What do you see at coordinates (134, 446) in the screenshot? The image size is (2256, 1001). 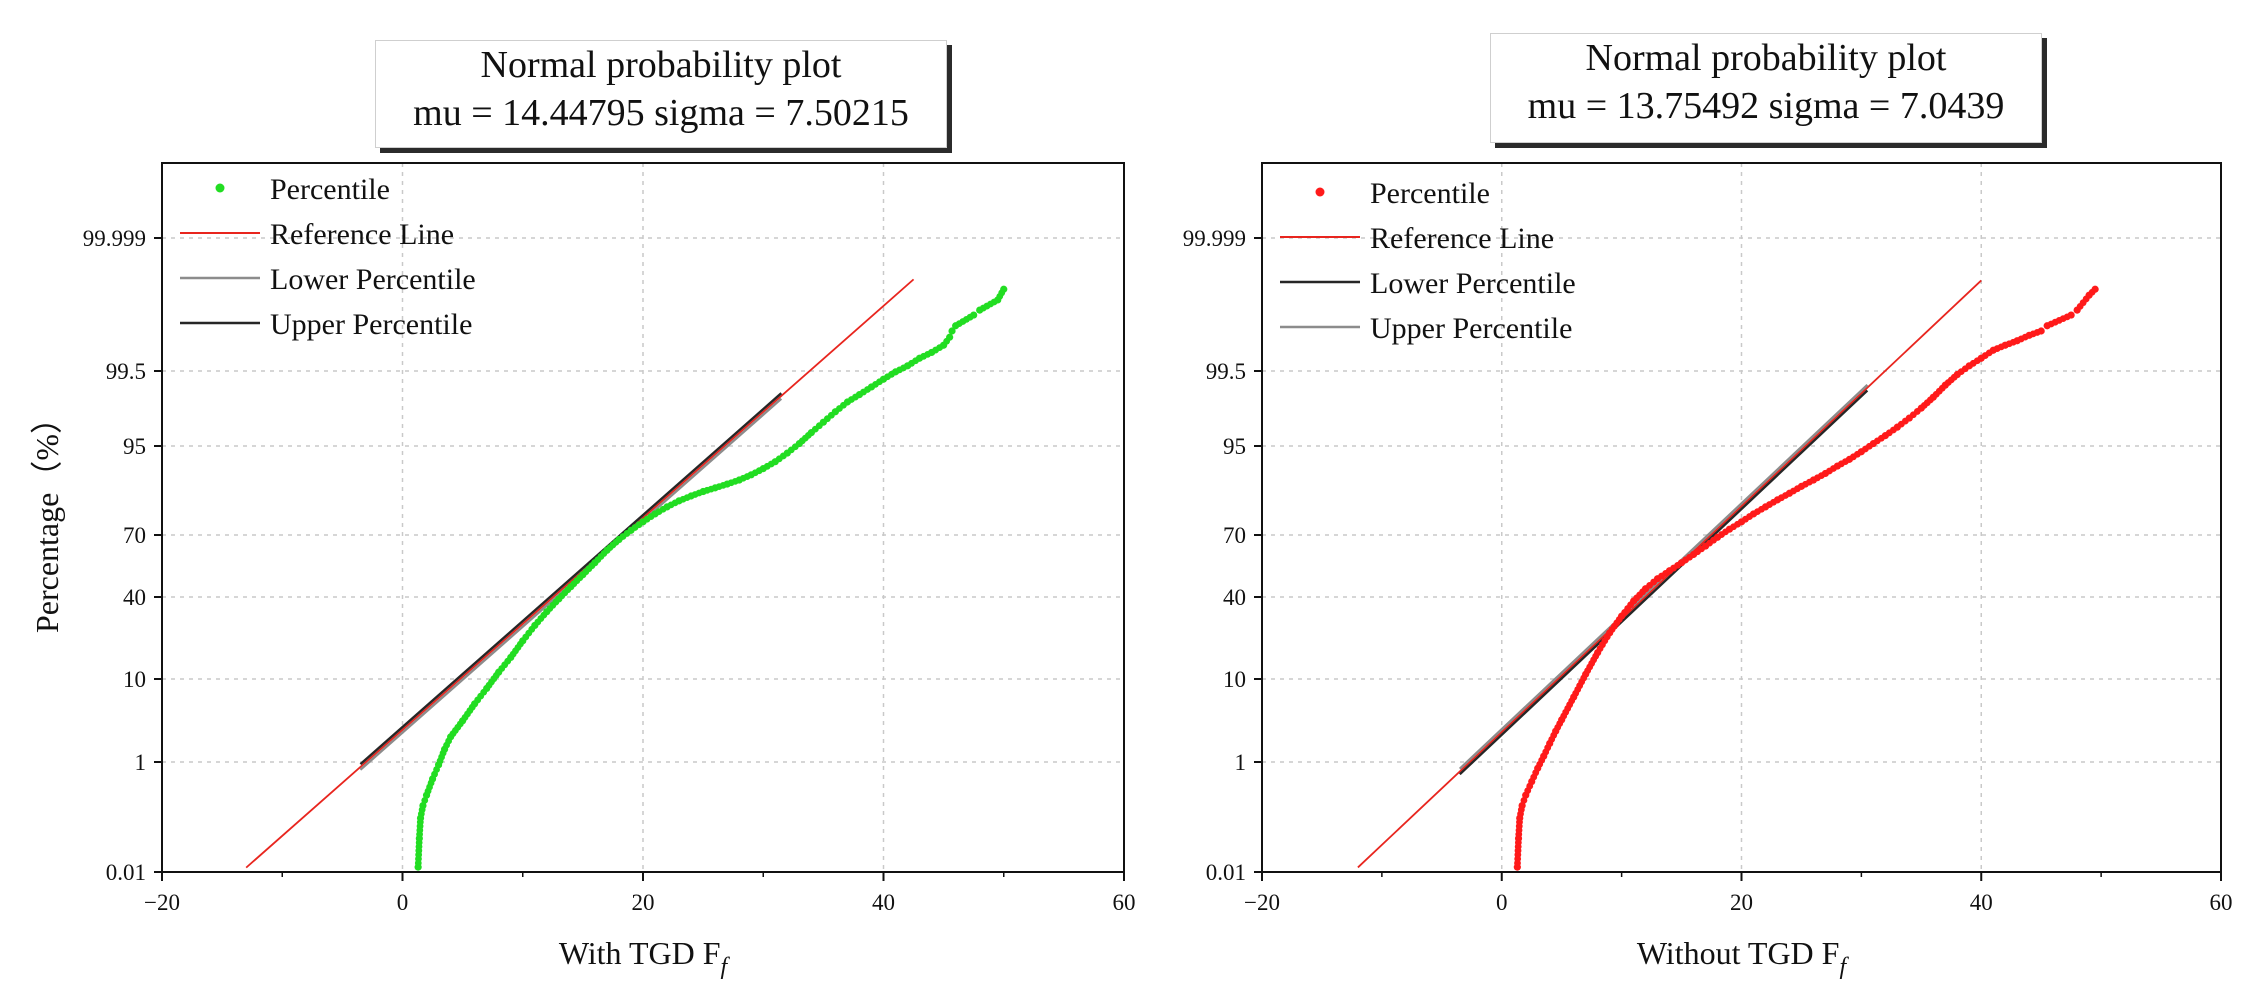 I see `chart-1-ytick-label-5: 95` at bounding box center [134, 446].